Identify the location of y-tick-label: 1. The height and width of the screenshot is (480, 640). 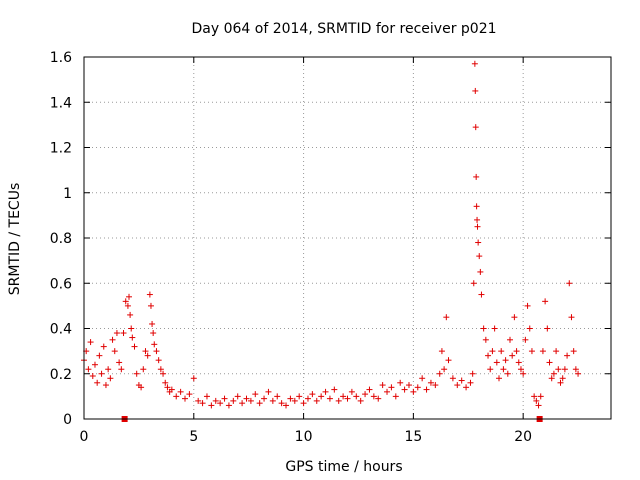
(67, 194).